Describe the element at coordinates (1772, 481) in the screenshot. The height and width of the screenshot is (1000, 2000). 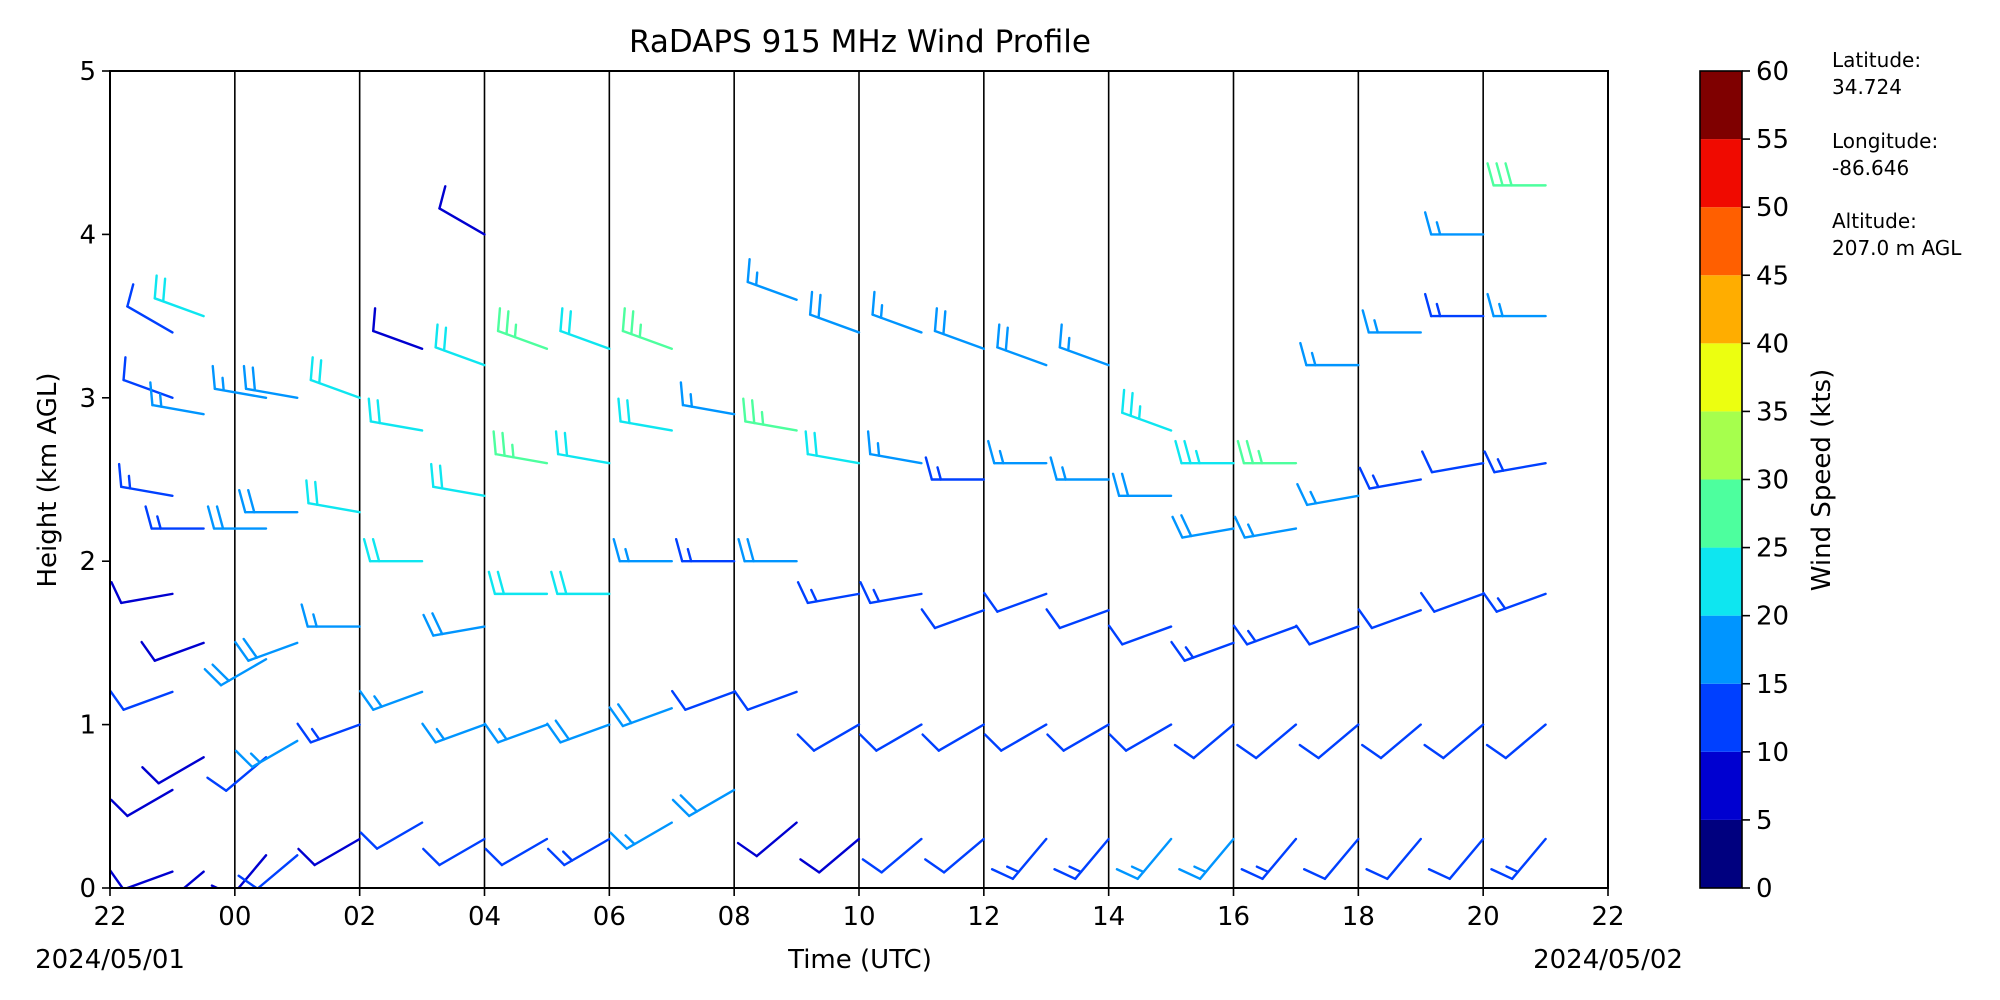
I see `colorbar-tick-label: 30` at that location.